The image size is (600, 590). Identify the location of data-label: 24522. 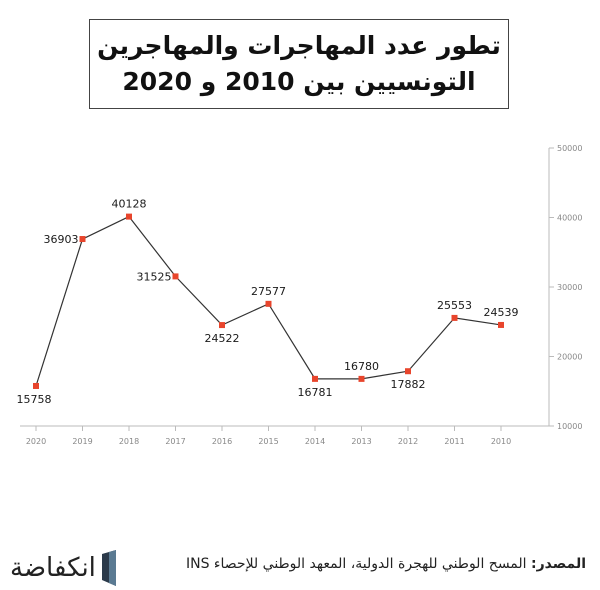
(222, 338).